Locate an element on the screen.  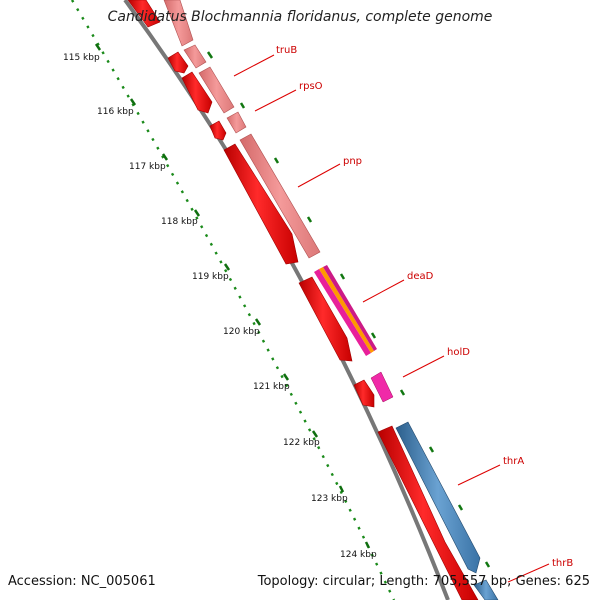
gene-label-hold: holD is located at coordinates (458, 352).